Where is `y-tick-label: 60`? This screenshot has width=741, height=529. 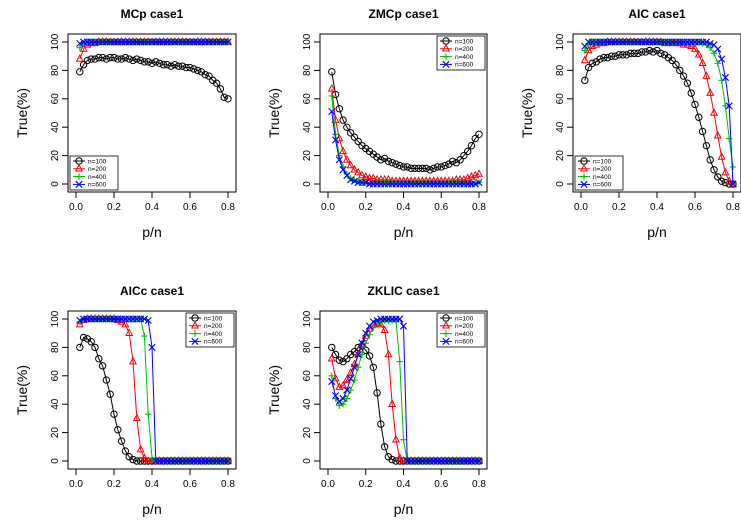 y-tick-label: 60 is located at coordinates (55, 99).